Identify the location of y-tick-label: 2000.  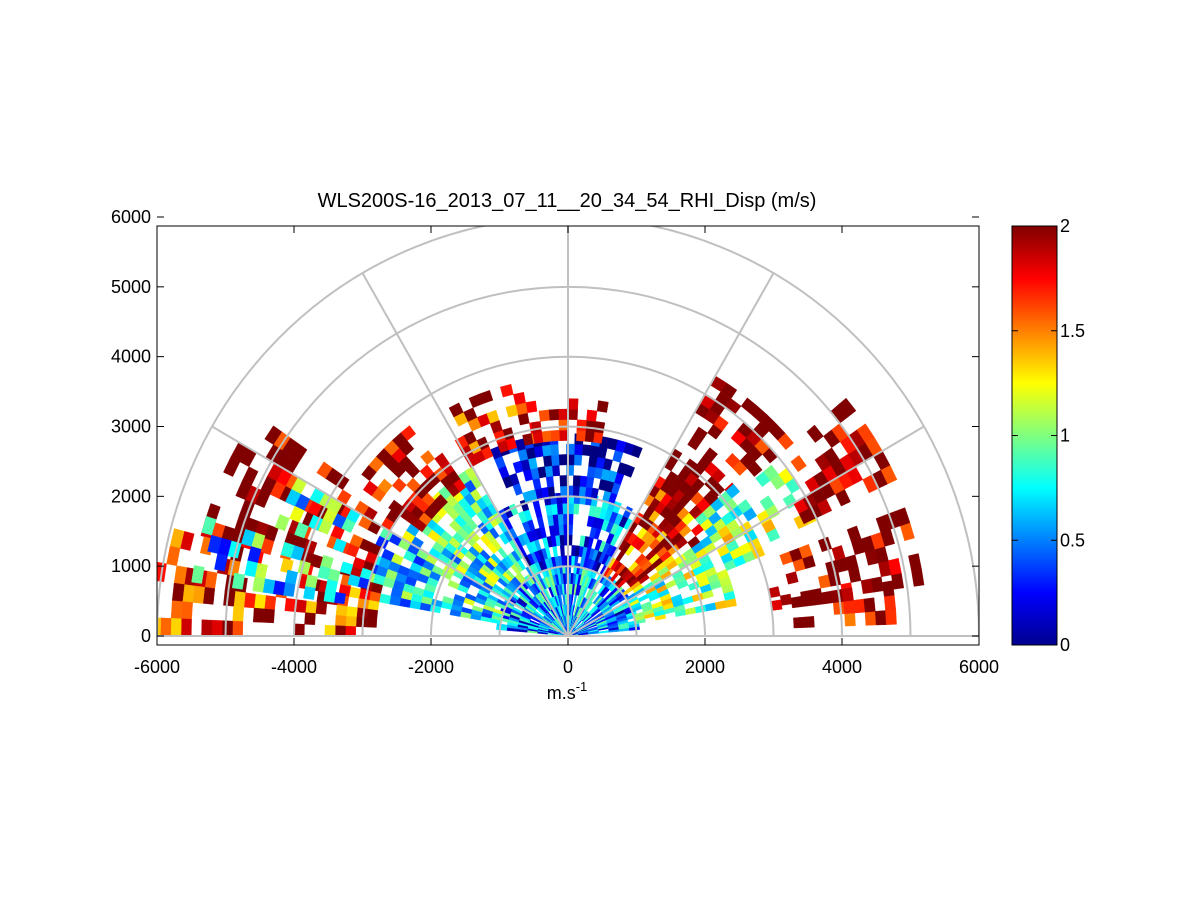
(131, 496).